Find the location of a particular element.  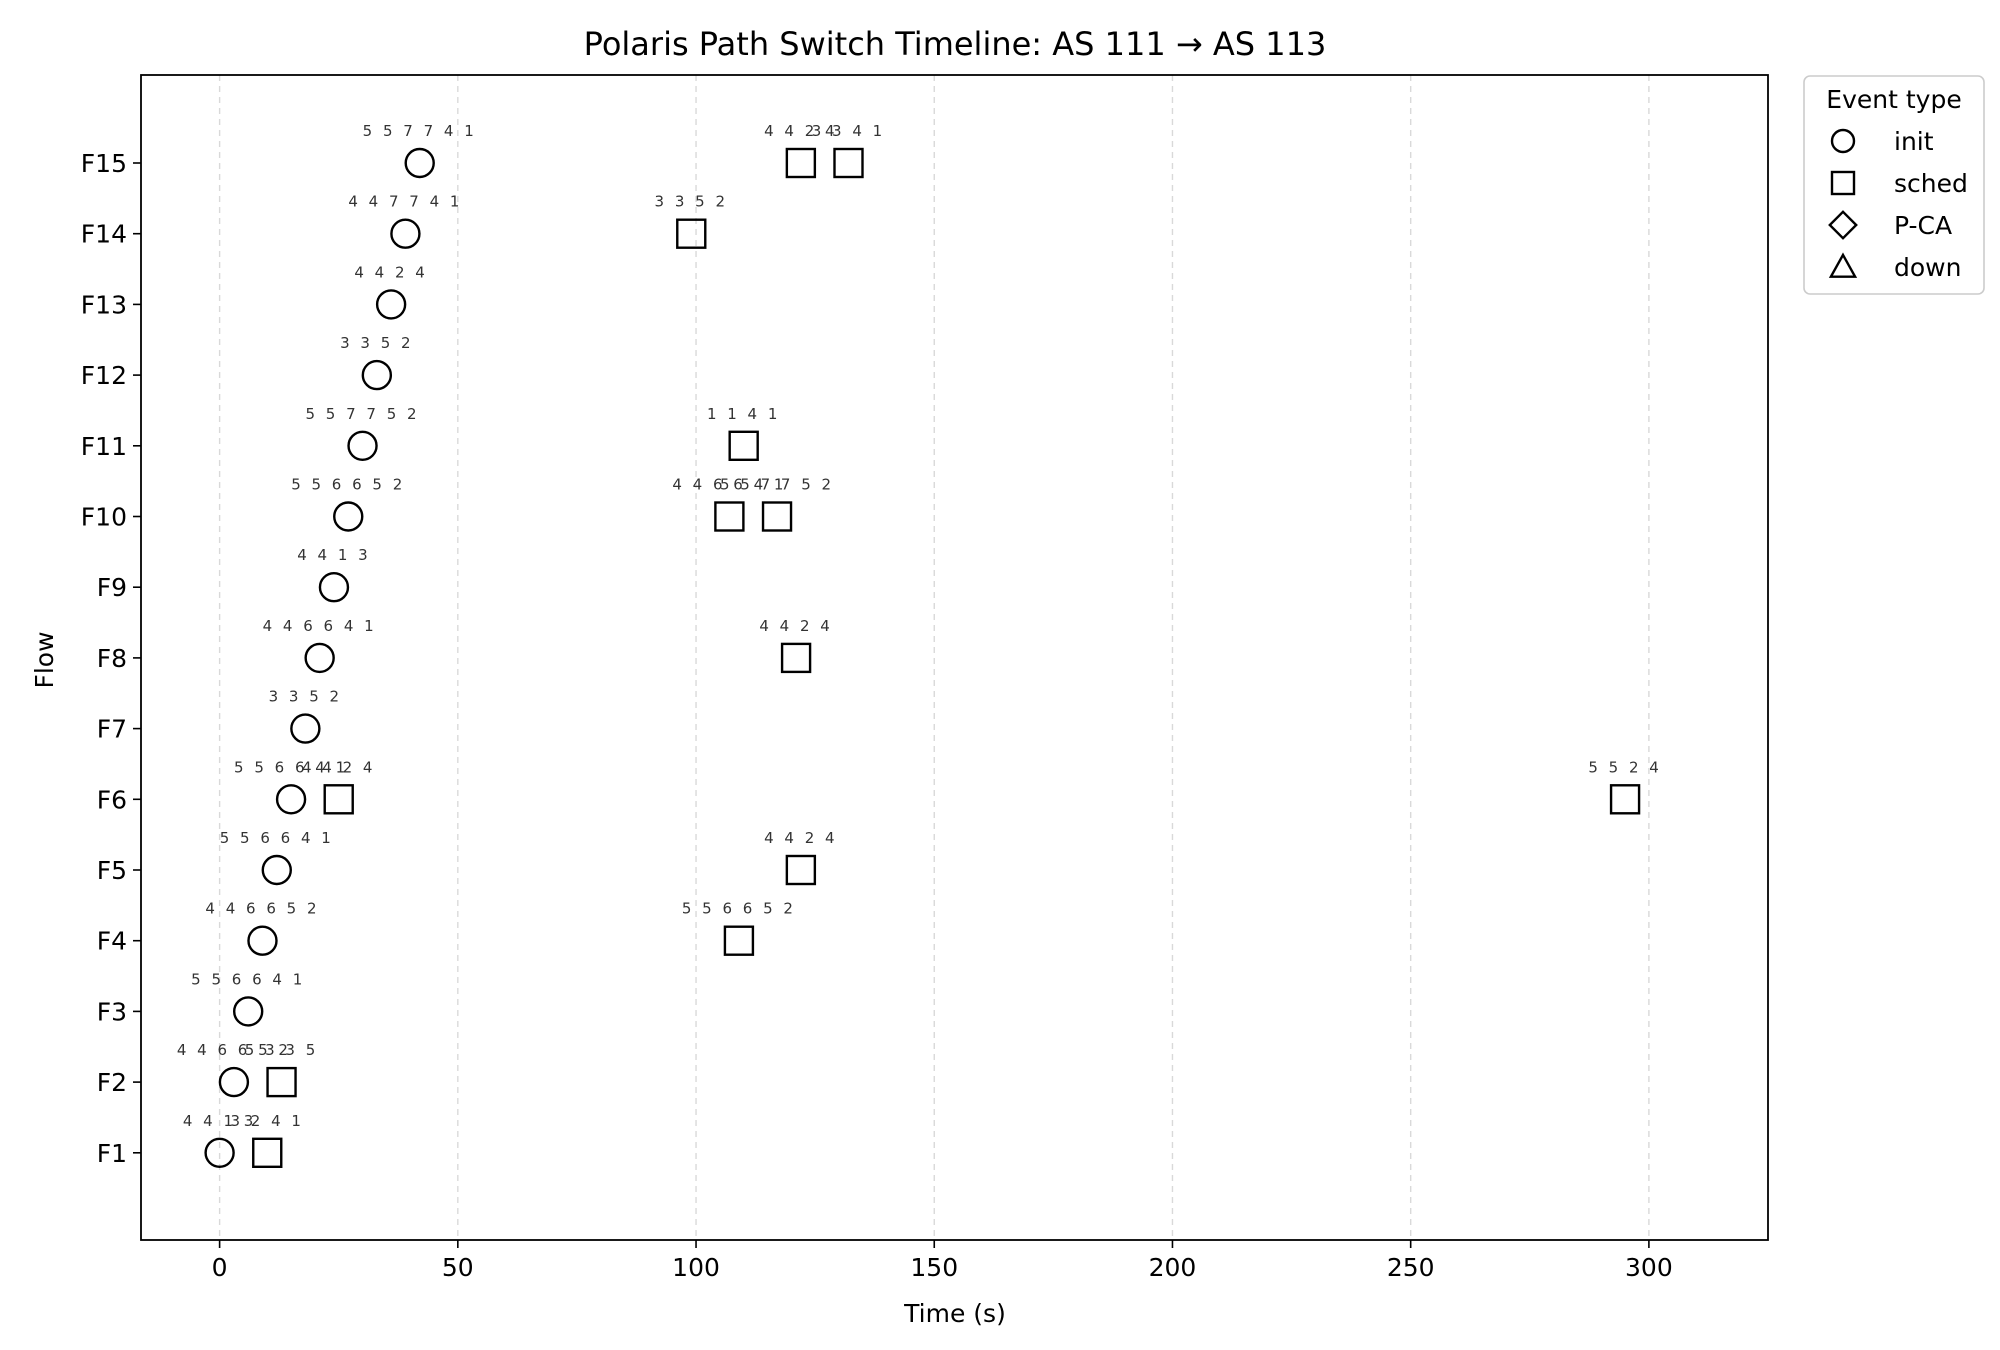

y-tick-label: F5 is located at coordinates (112, 870).